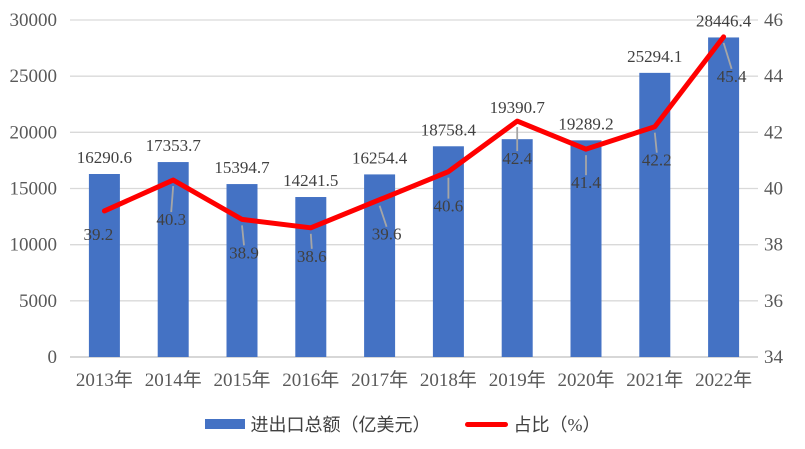  Describe the element at coordinates (774, 76) in the screenshot. I see `right-axis-tick-label: 44` at that location.